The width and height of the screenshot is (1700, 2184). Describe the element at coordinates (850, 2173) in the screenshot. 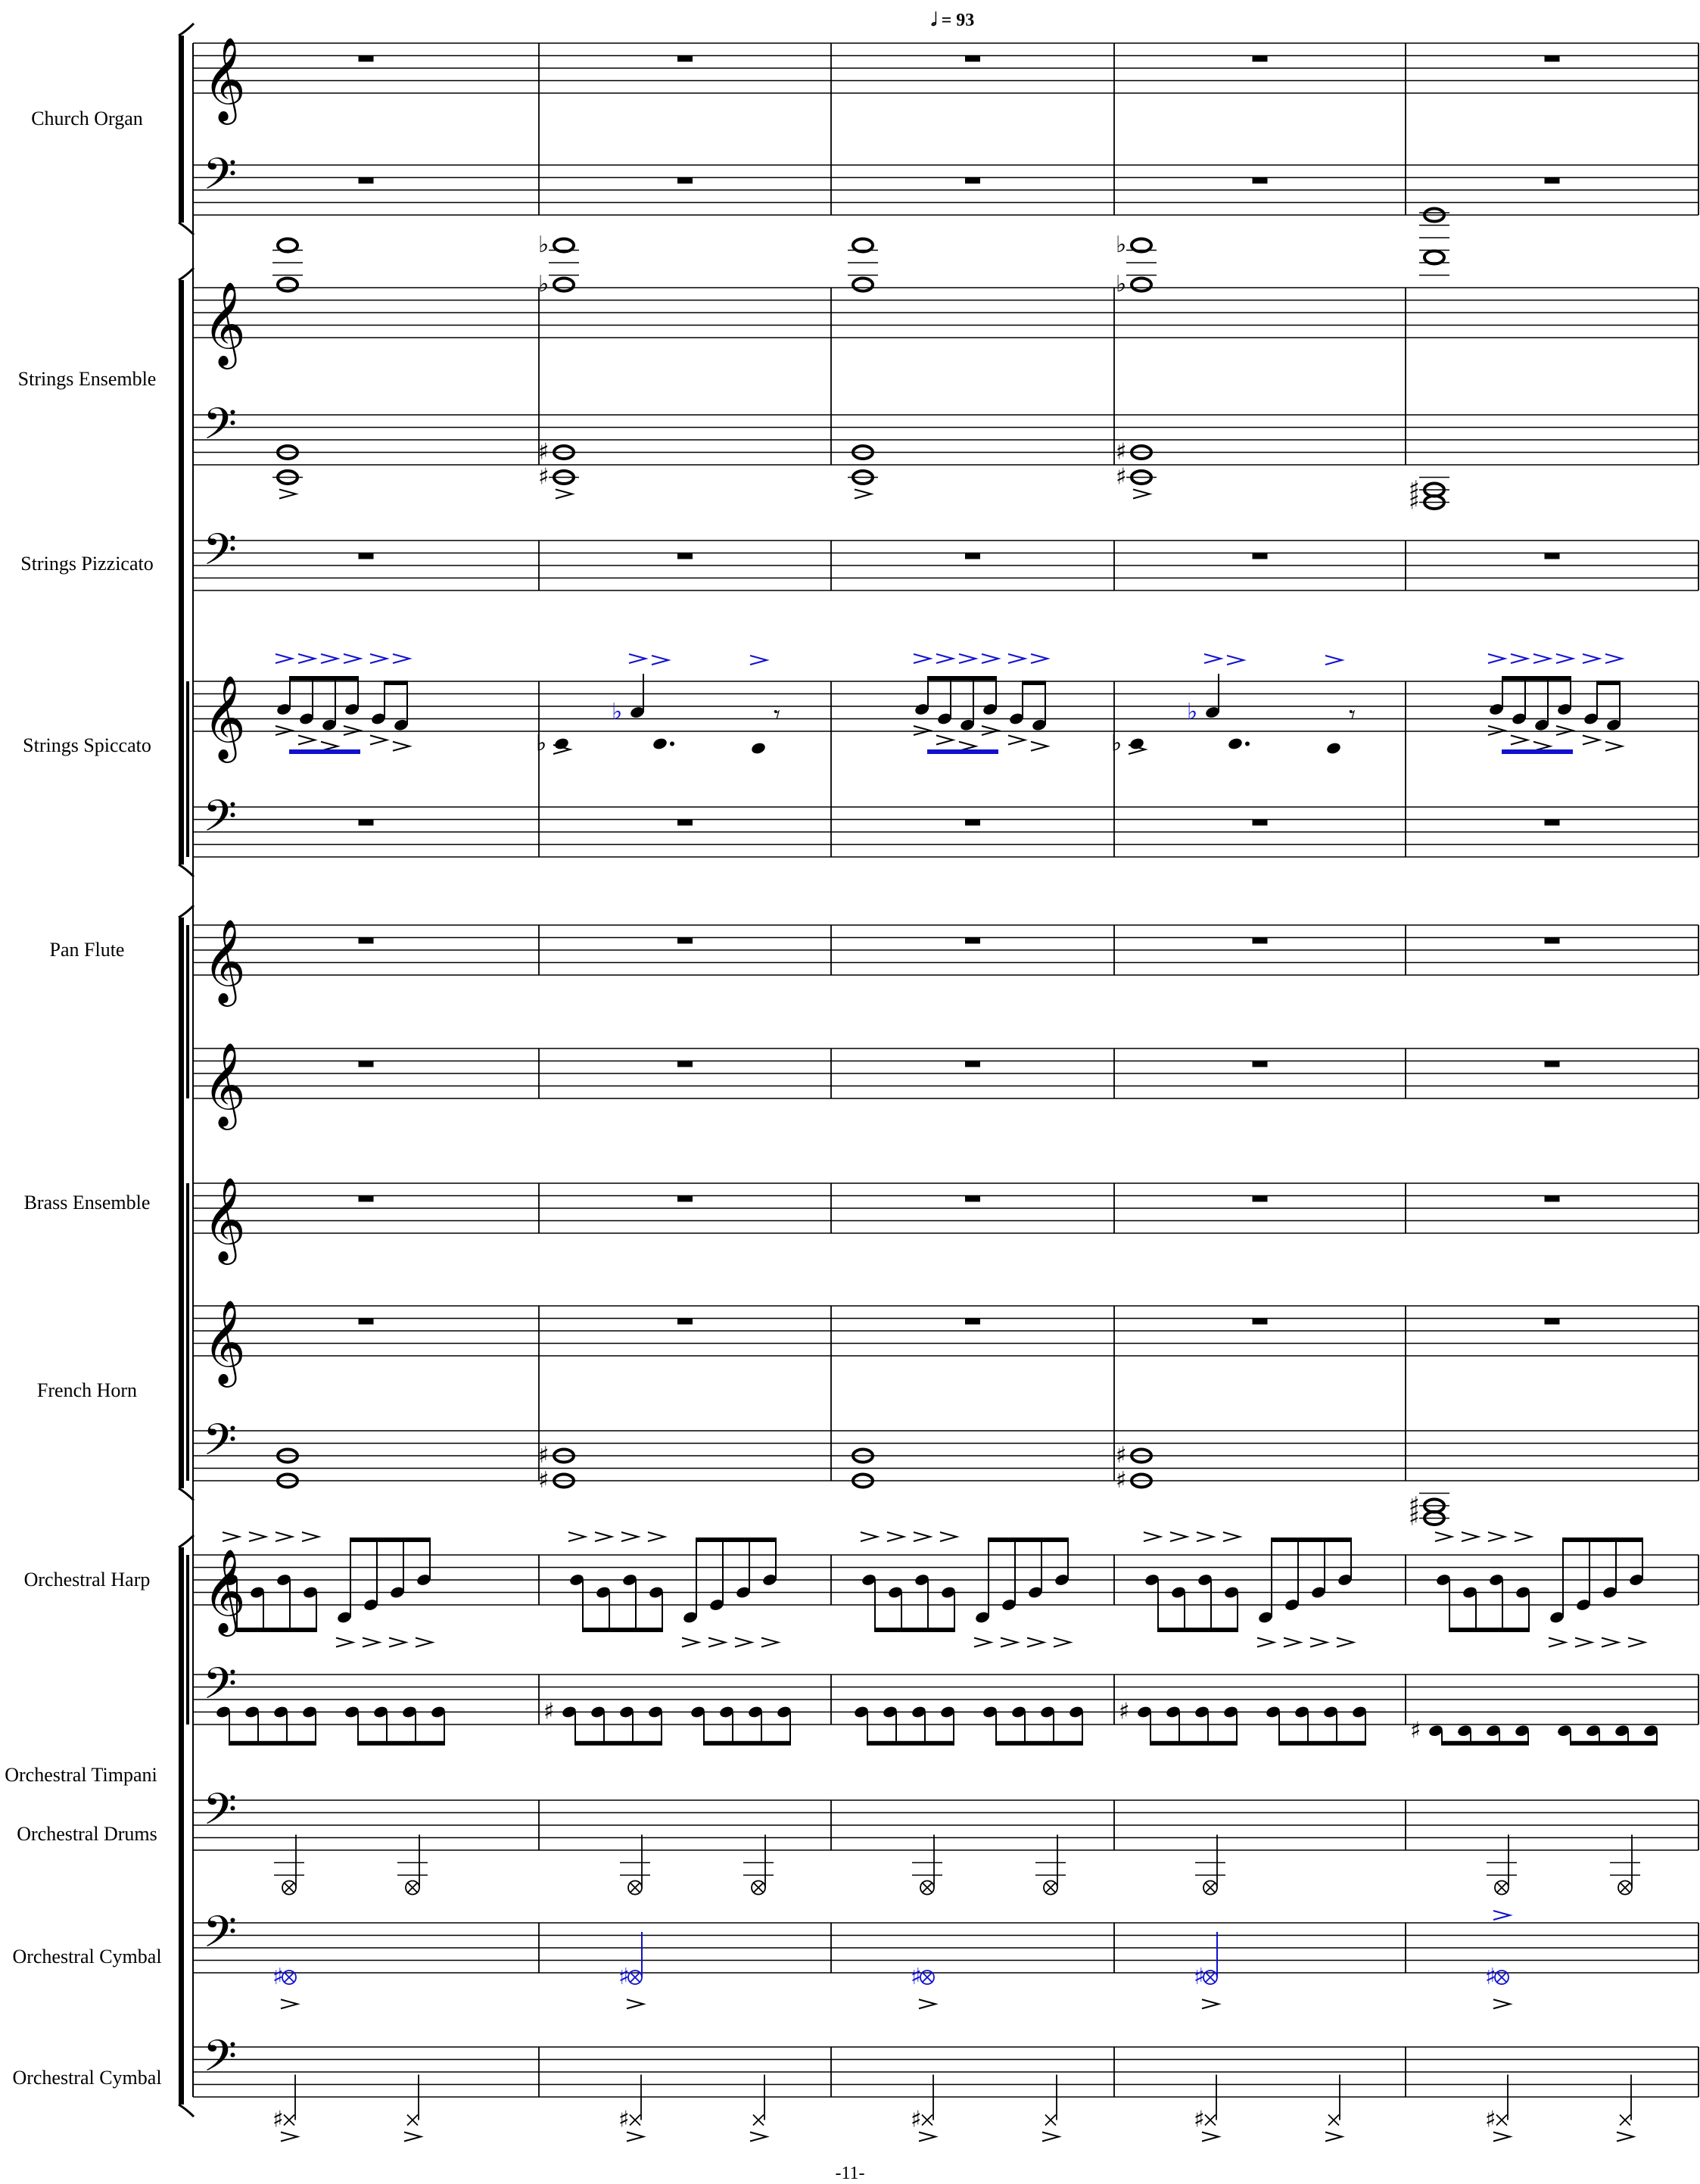

I see `page-number: -11-` at that location.